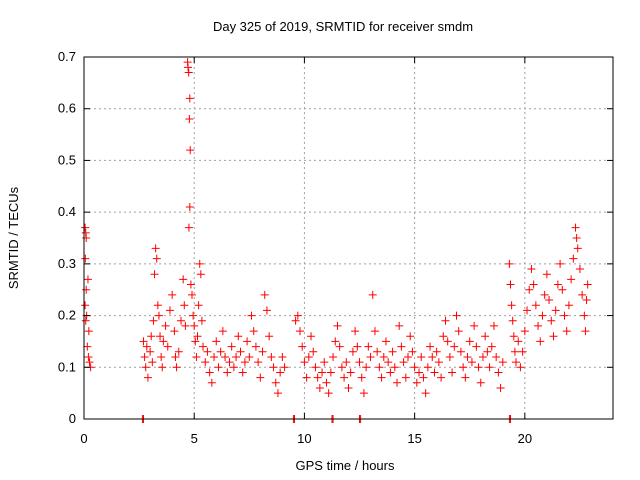  Describe the element at coordinates (345, 465) in the screenshot. I see `x-axis-label: GPS time / hours` at that location.